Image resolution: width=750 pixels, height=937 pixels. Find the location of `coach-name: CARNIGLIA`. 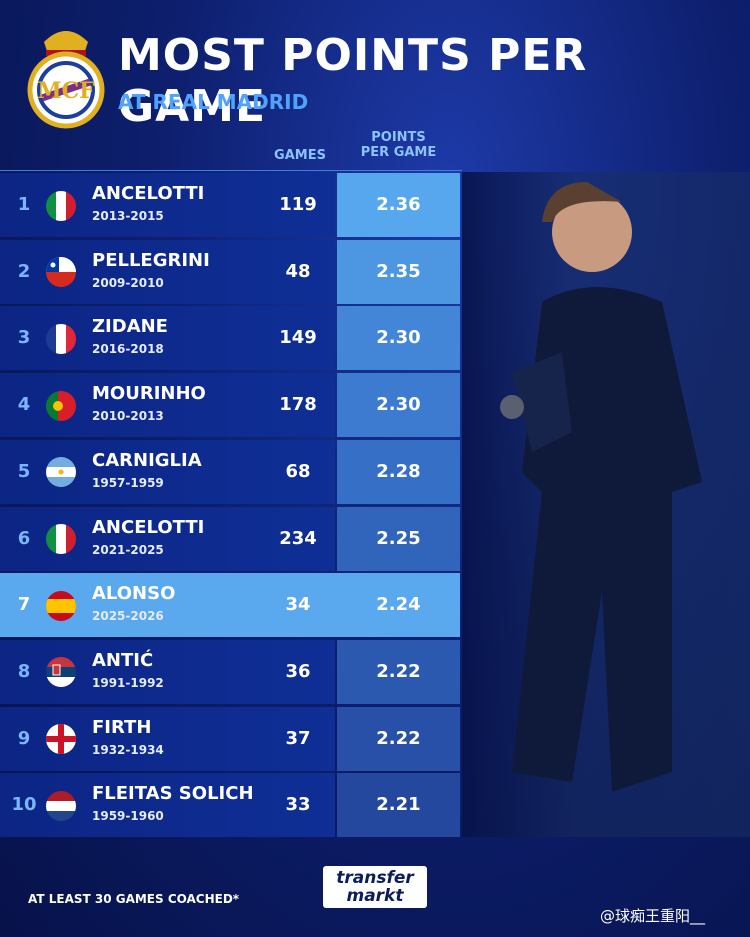

coach-name: CARNIGLIA is located at coordinates (147, 460).